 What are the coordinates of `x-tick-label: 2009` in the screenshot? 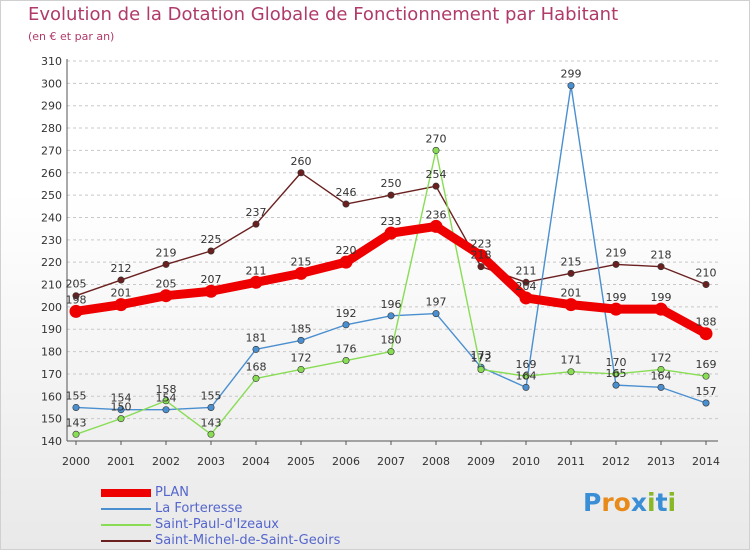 It's located at (481, 461).